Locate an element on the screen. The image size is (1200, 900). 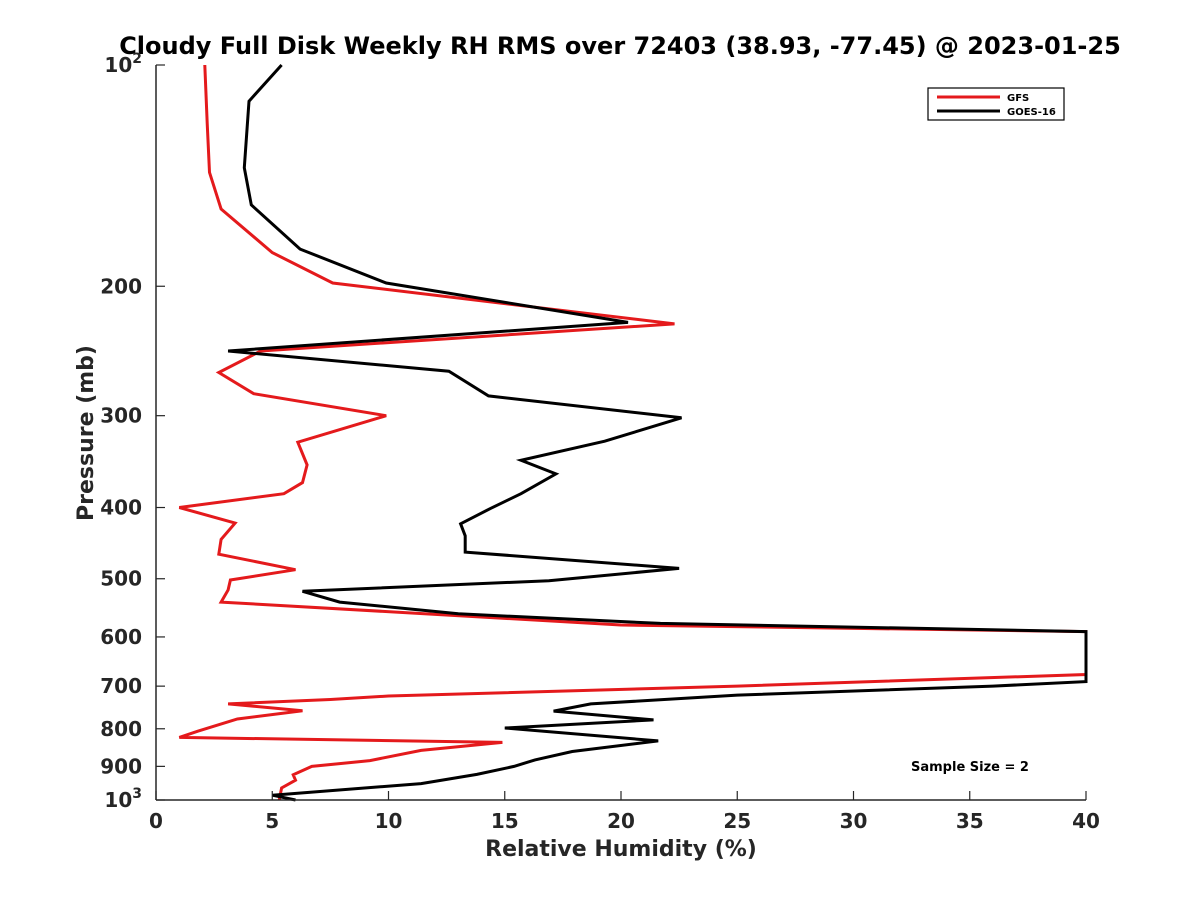
legend: GFS GOES-16 is located at coordinates (996, 104).